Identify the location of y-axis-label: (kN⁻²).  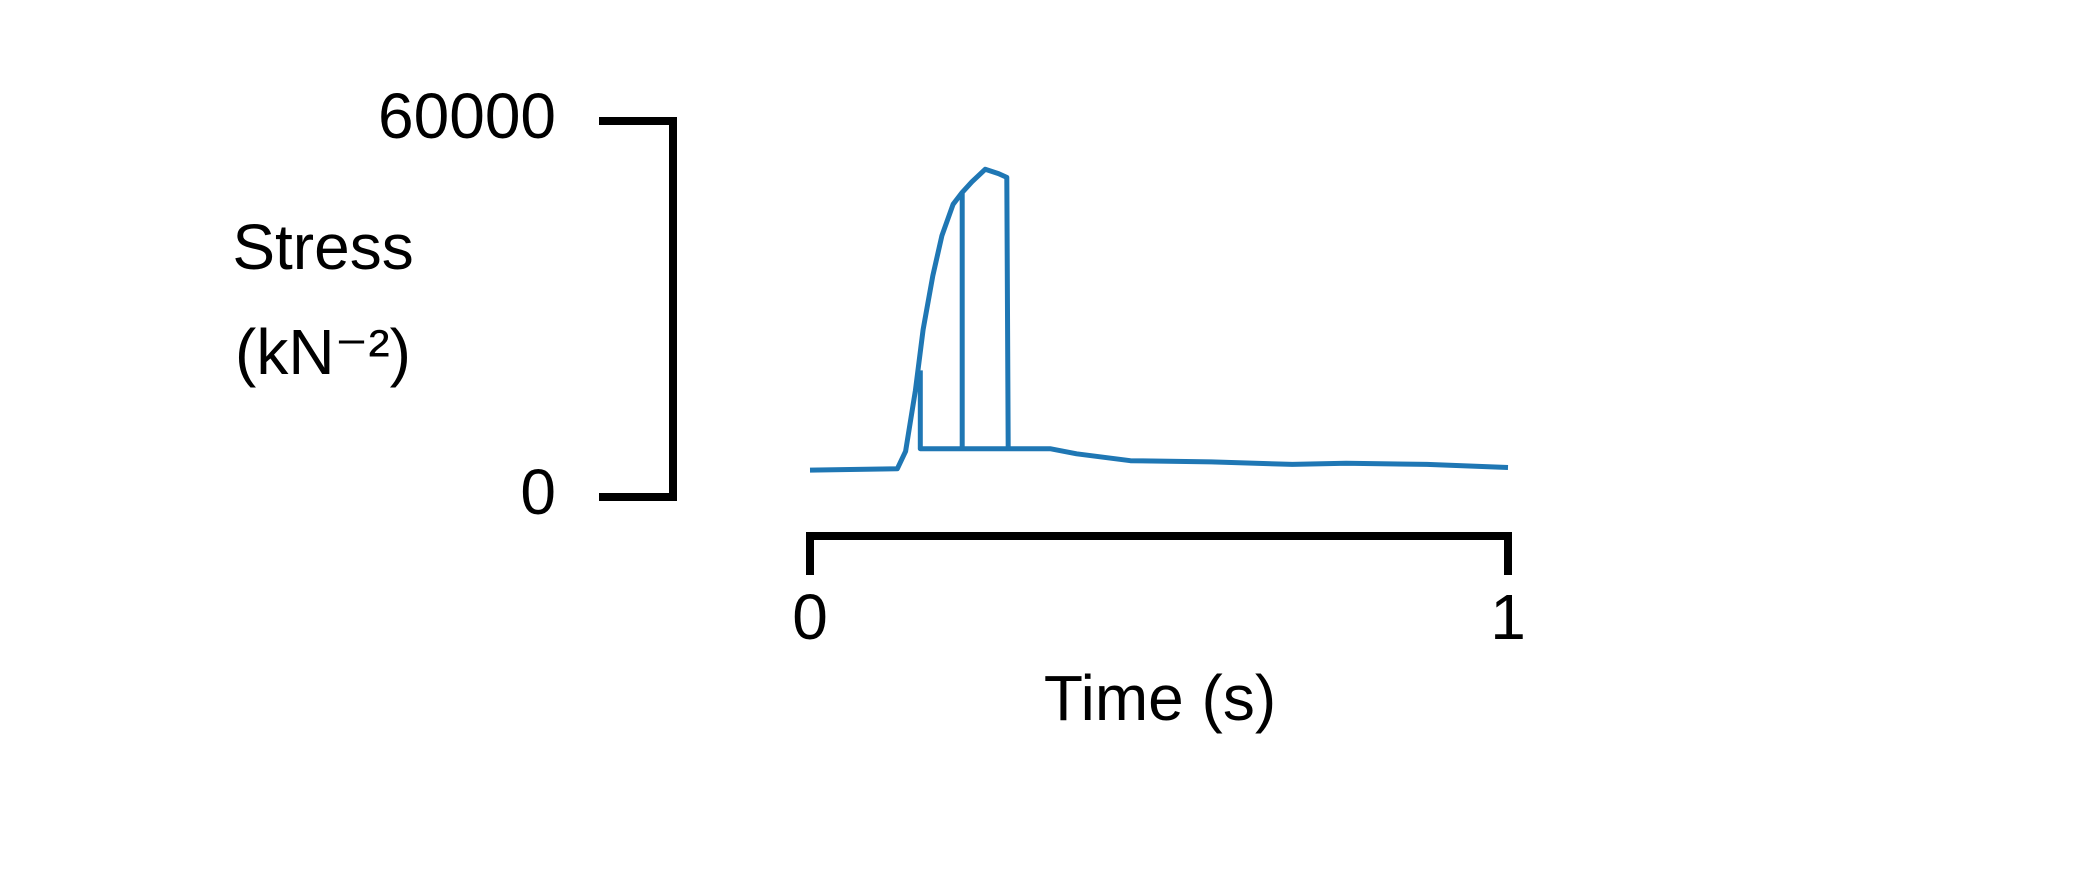
(323, 352).